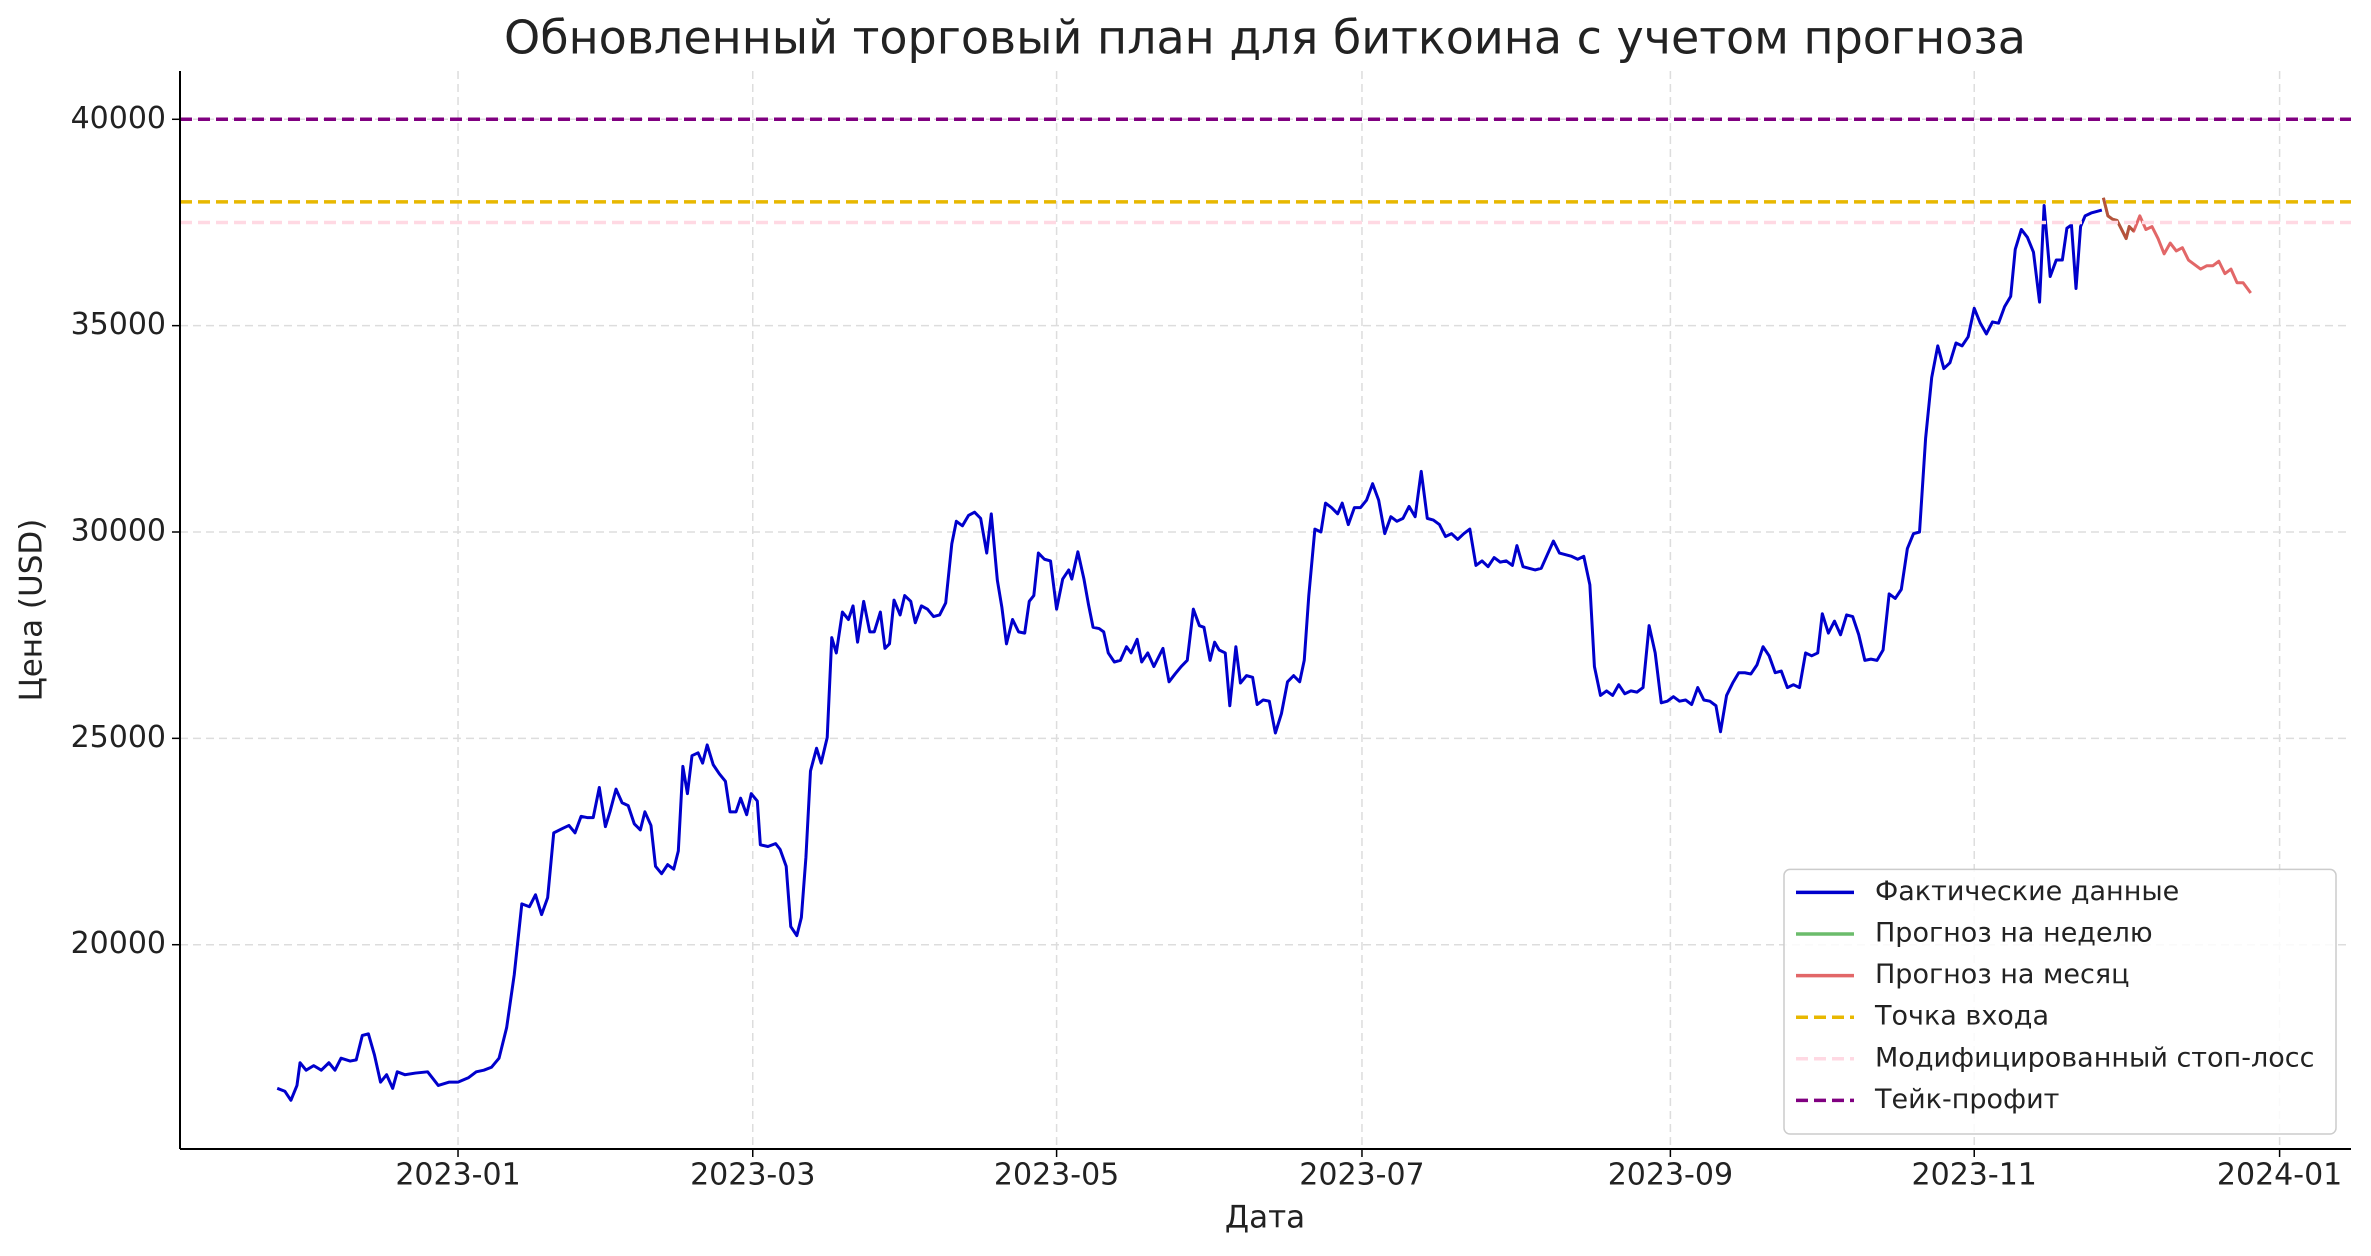 The image size is (2371, 1256). I want to click on y-tick-label: 20000, so click(118, 943).